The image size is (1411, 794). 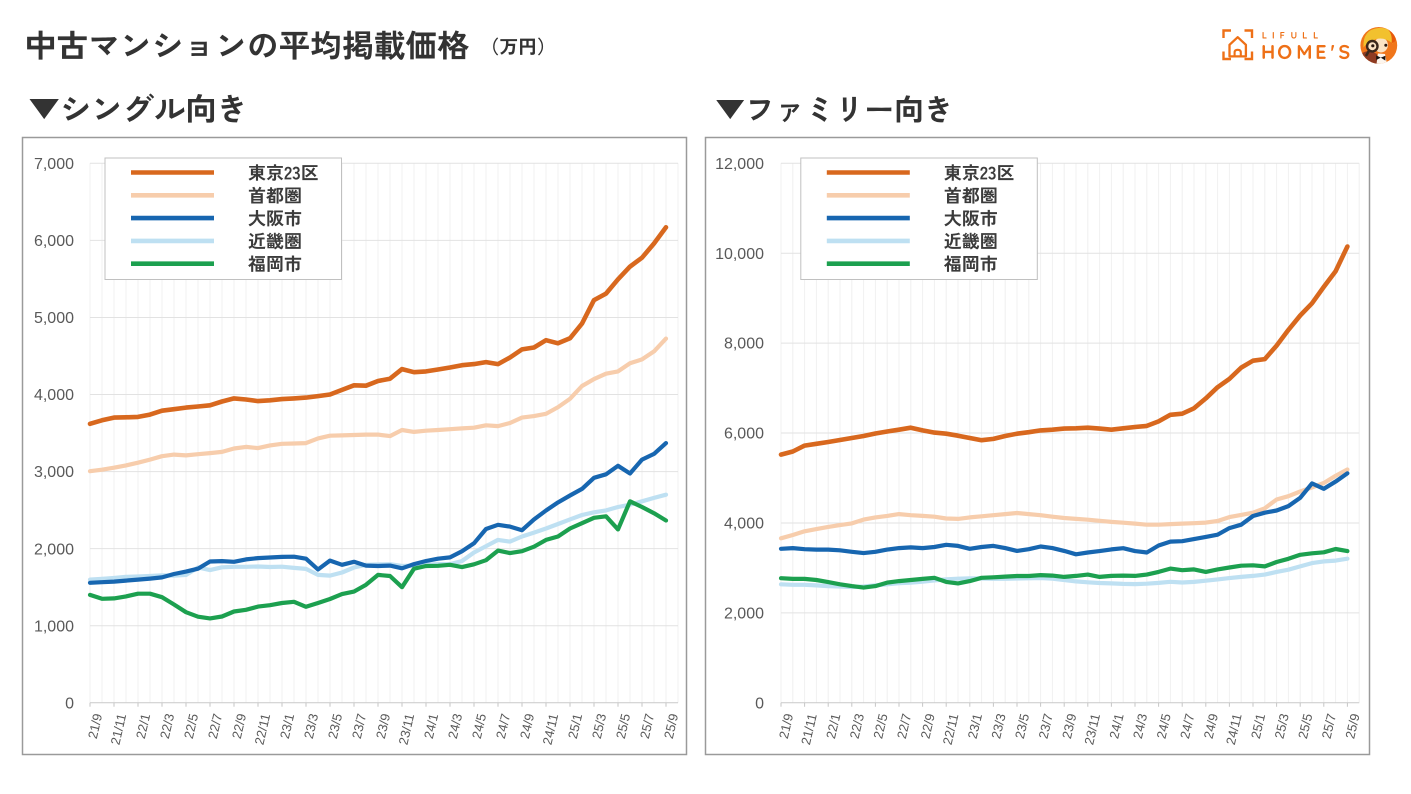 What do you see at coordinates (54, 626) in the screenshot?
I see `svg-text: 1,000` at bounding box center [54, 626].